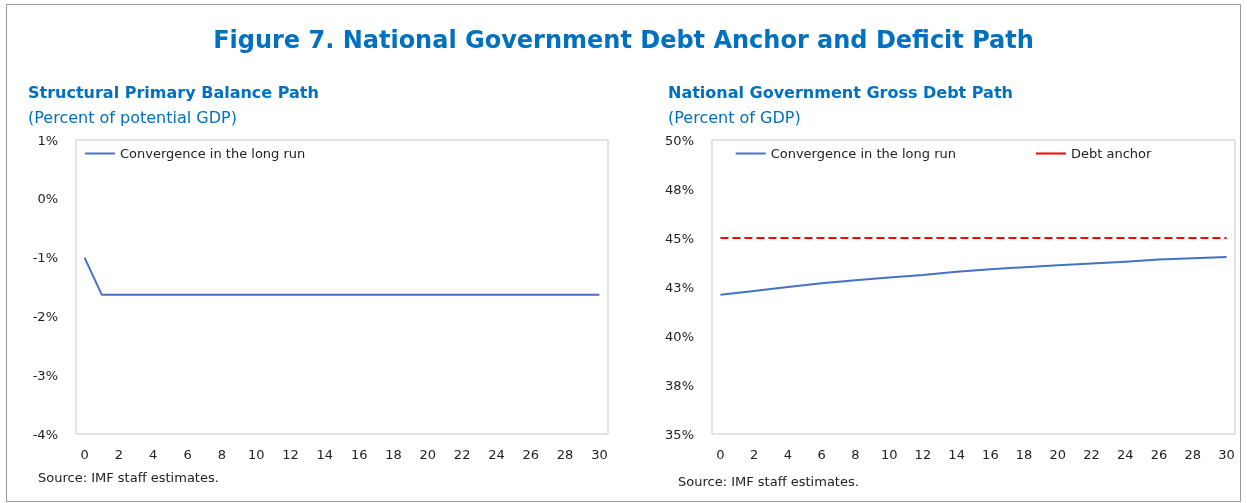 The image size is (1247, 503). What do you see at coordinates (173, 92) in the screenshot?
I see `chart-subtitle: Structural Primary Balance Path` at bounding box center [173, 92].